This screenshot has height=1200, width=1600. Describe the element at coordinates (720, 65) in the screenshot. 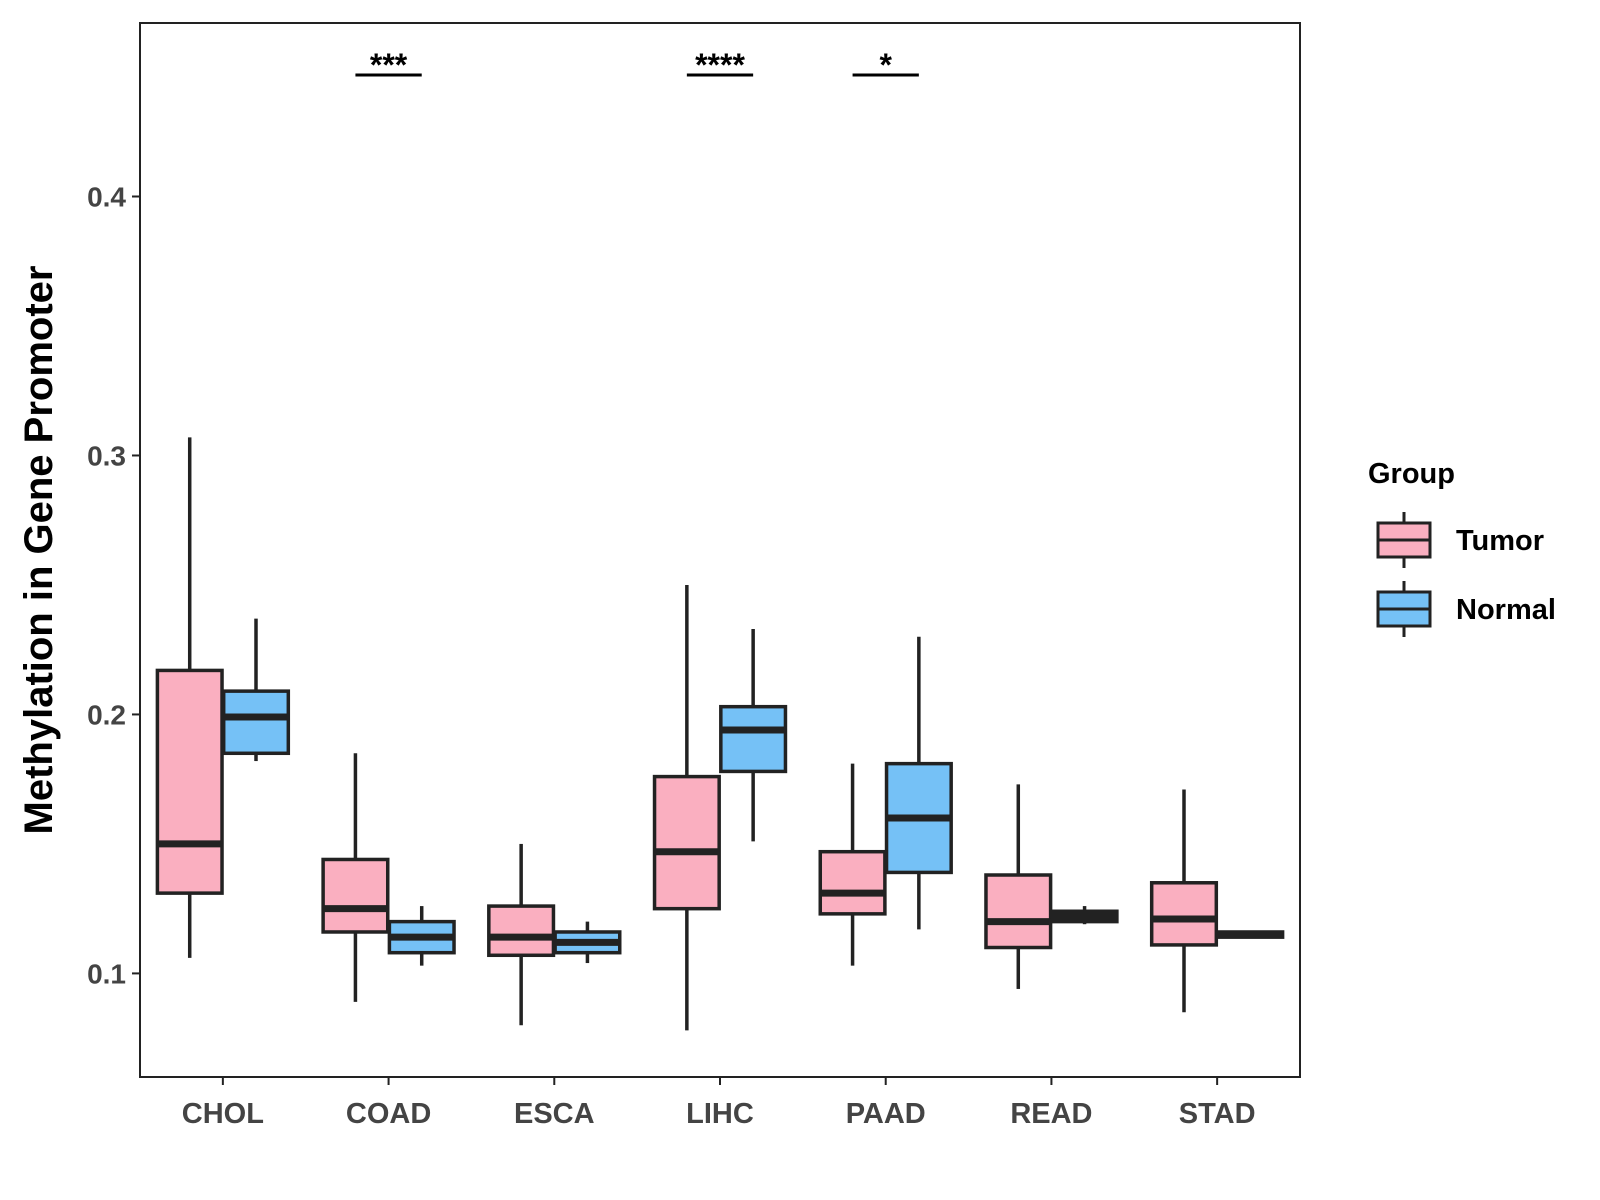

I see `significance-label: ****` at that location.